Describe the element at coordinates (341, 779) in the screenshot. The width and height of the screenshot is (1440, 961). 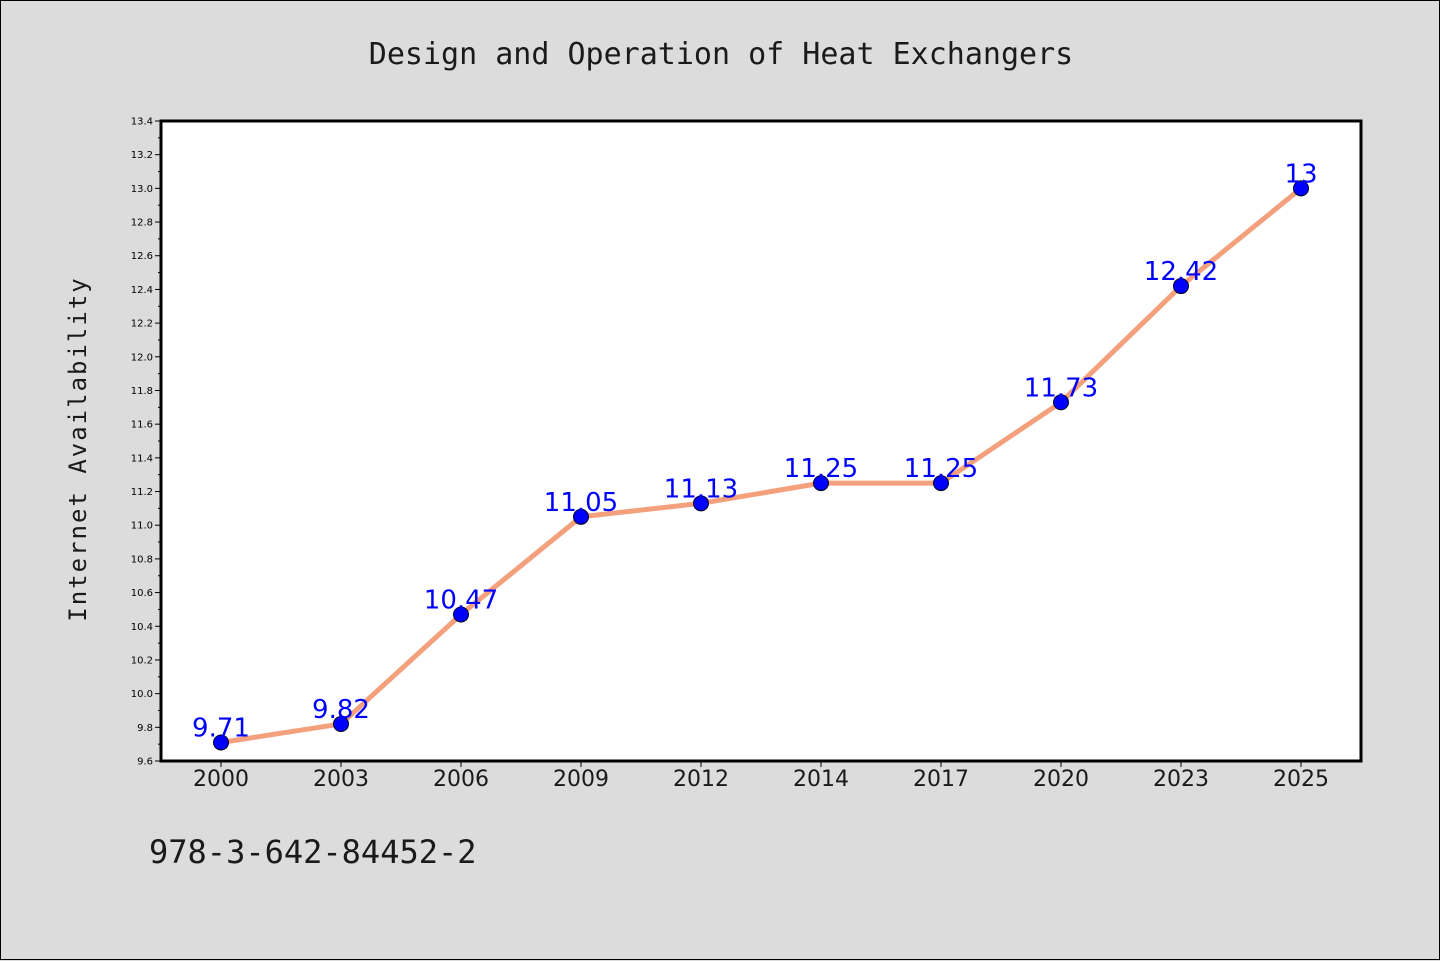
I see `x-tick-label: 2003` at that location.